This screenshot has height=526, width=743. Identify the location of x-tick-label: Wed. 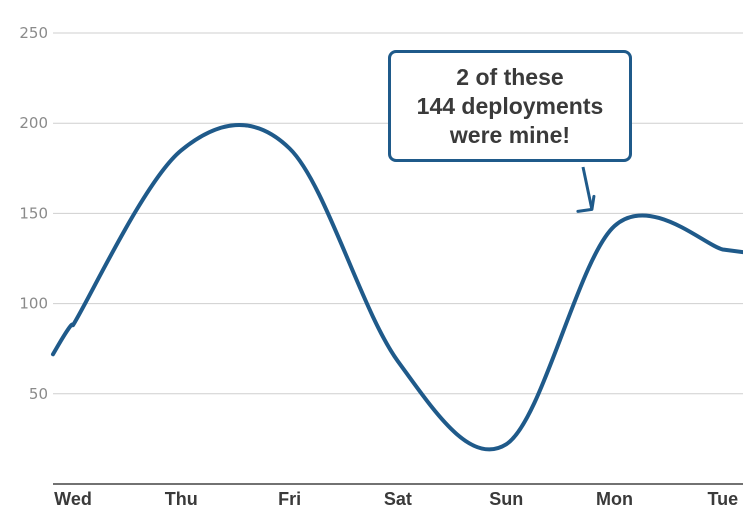
(73, 499).